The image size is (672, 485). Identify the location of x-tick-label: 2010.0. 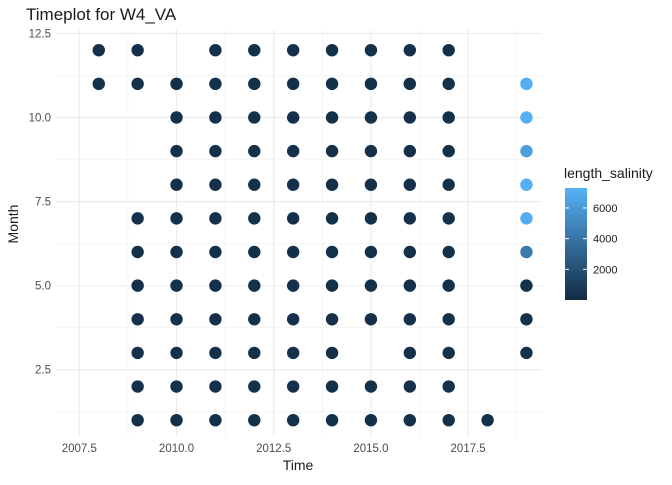
(176, 449).